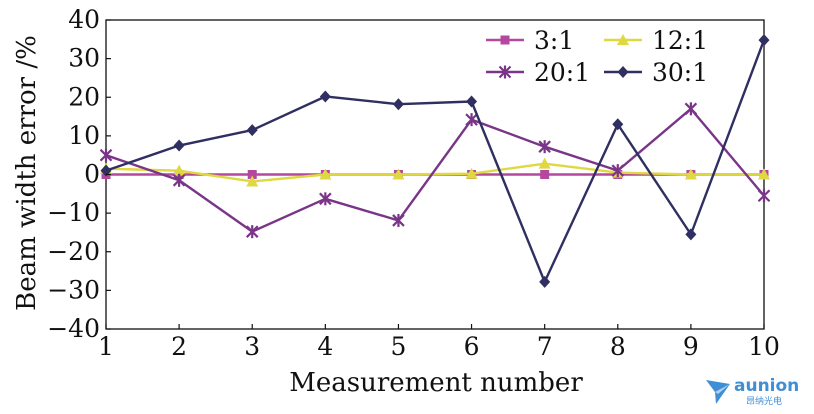 Image resolution: width=814 pixels, height=414 pixels. I want to click on y-ticks: 40 30 20 10 0 −10 −20 −30 −40, so click(79, 174).